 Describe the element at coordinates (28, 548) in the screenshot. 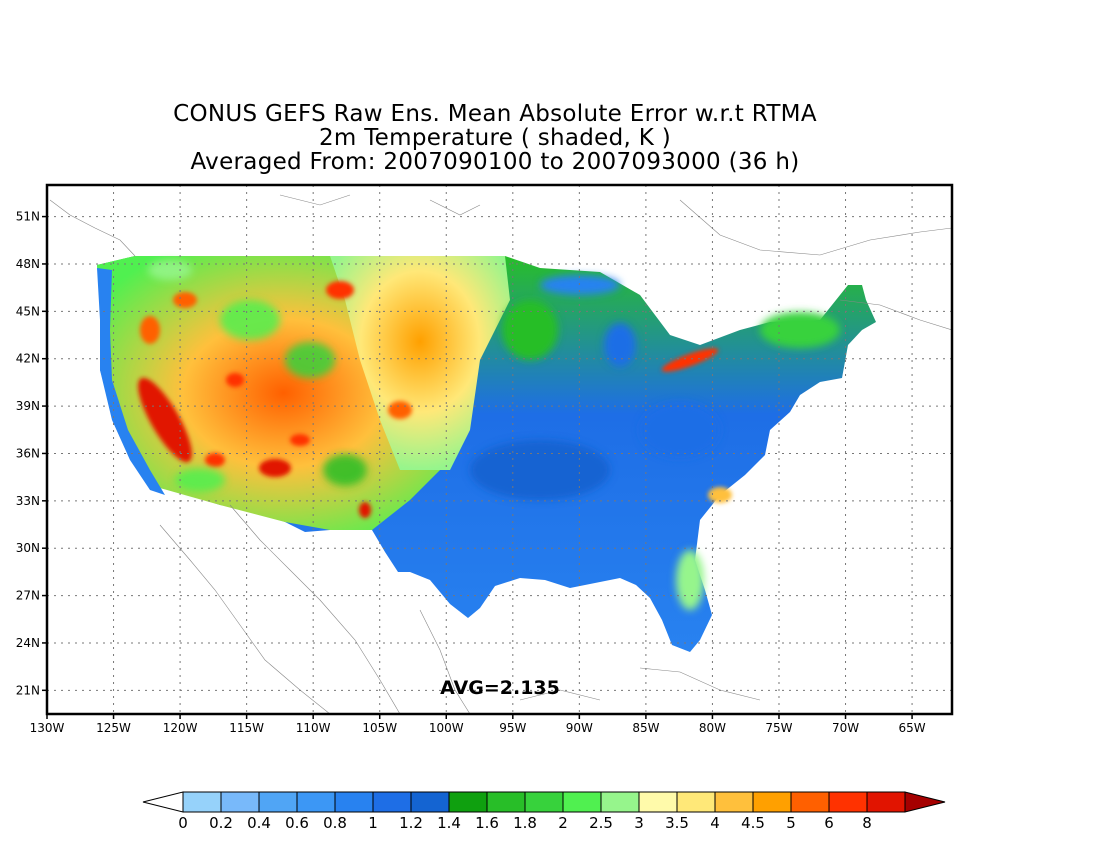

I see `lat-tick-label: 30N` at that location.